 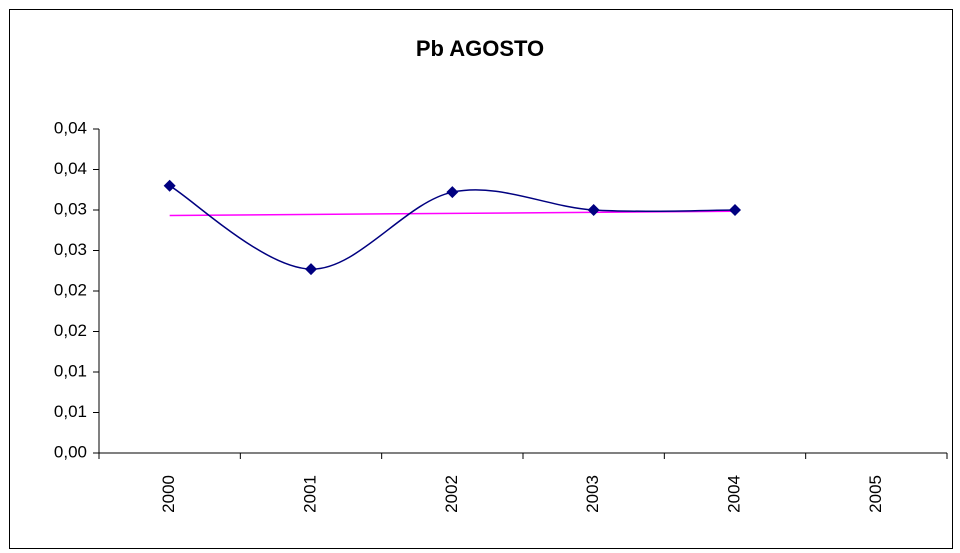 What do you see at coordinates (451, 494) in the screenshot?
I see `x-tick-label: 2002` at bounding box center [451, 494].